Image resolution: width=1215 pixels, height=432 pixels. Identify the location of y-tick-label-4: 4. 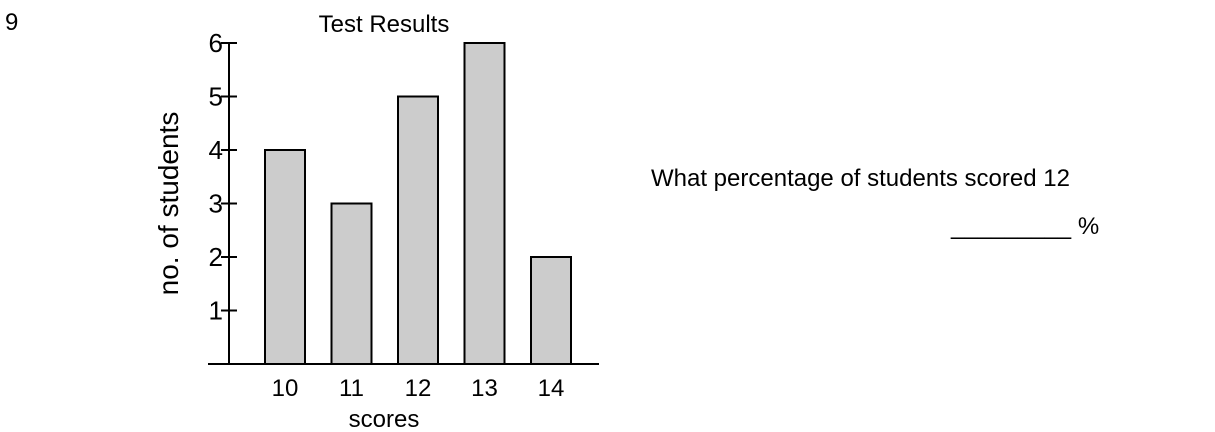
(216, 150).